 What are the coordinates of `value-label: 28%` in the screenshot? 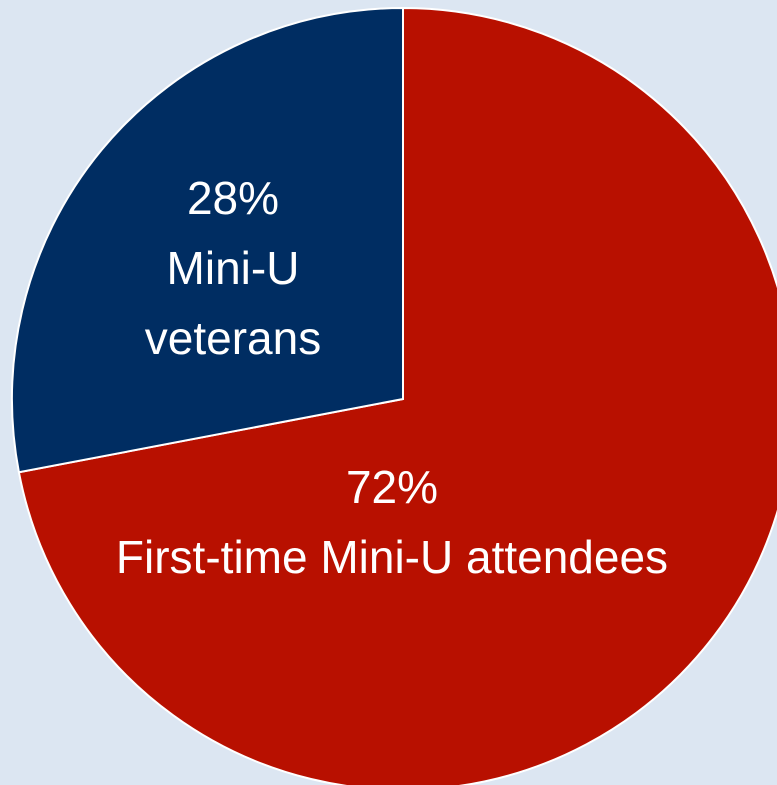 It's located at (233, 198).